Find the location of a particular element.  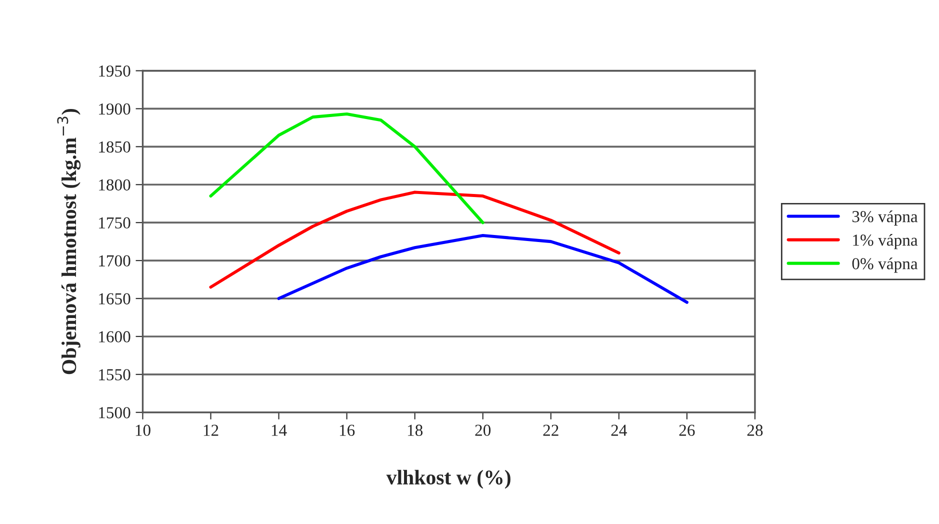

x-tick-label: 22 is located at coordinates (550, 430).